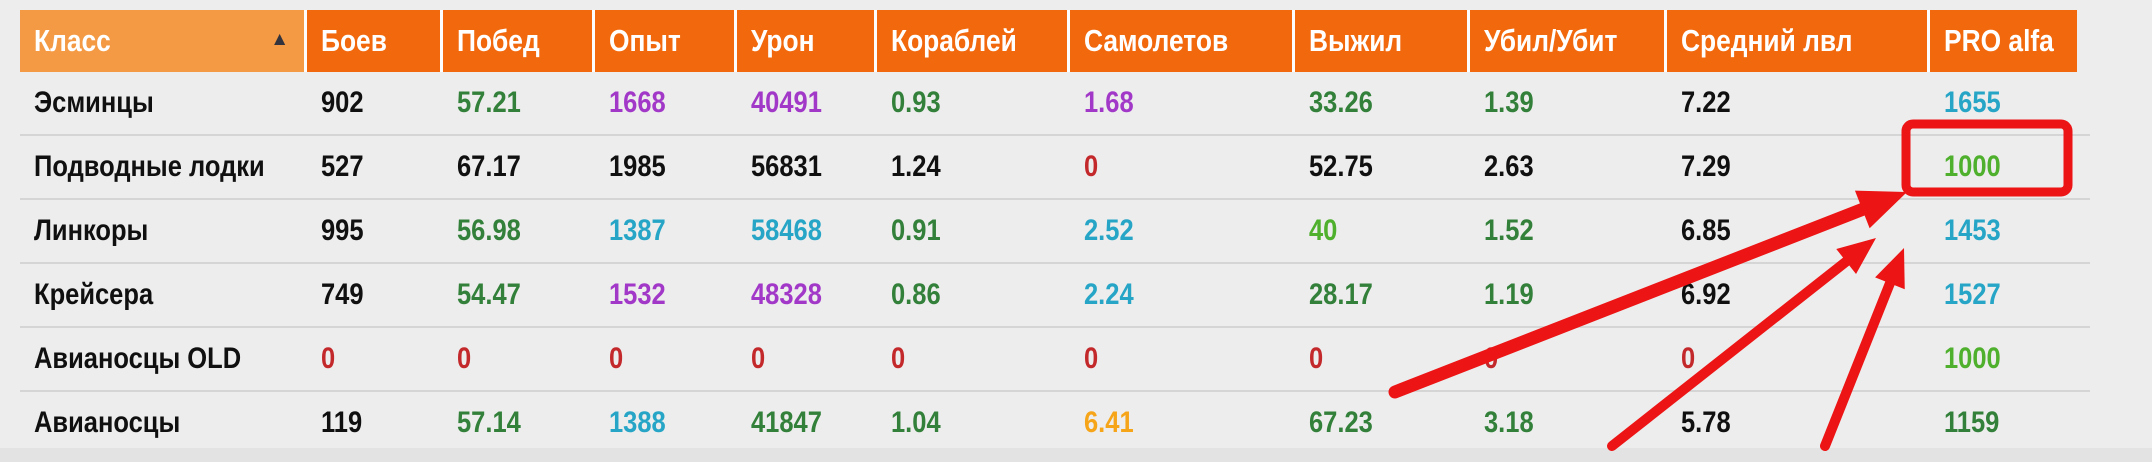 The image size is (2152, 462). Describe the element at coordinates (1509, 230) in the screenshot. I see `stat-value: 1.52` at that location.